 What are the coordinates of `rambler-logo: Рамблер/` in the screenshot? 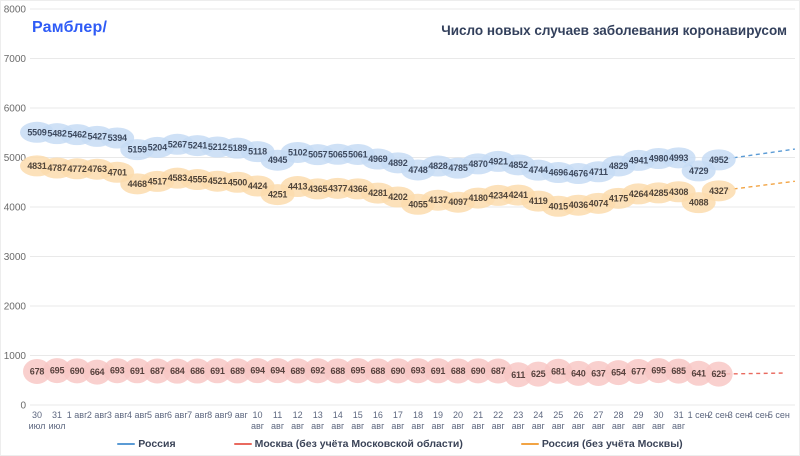 It's located at (70, 27).